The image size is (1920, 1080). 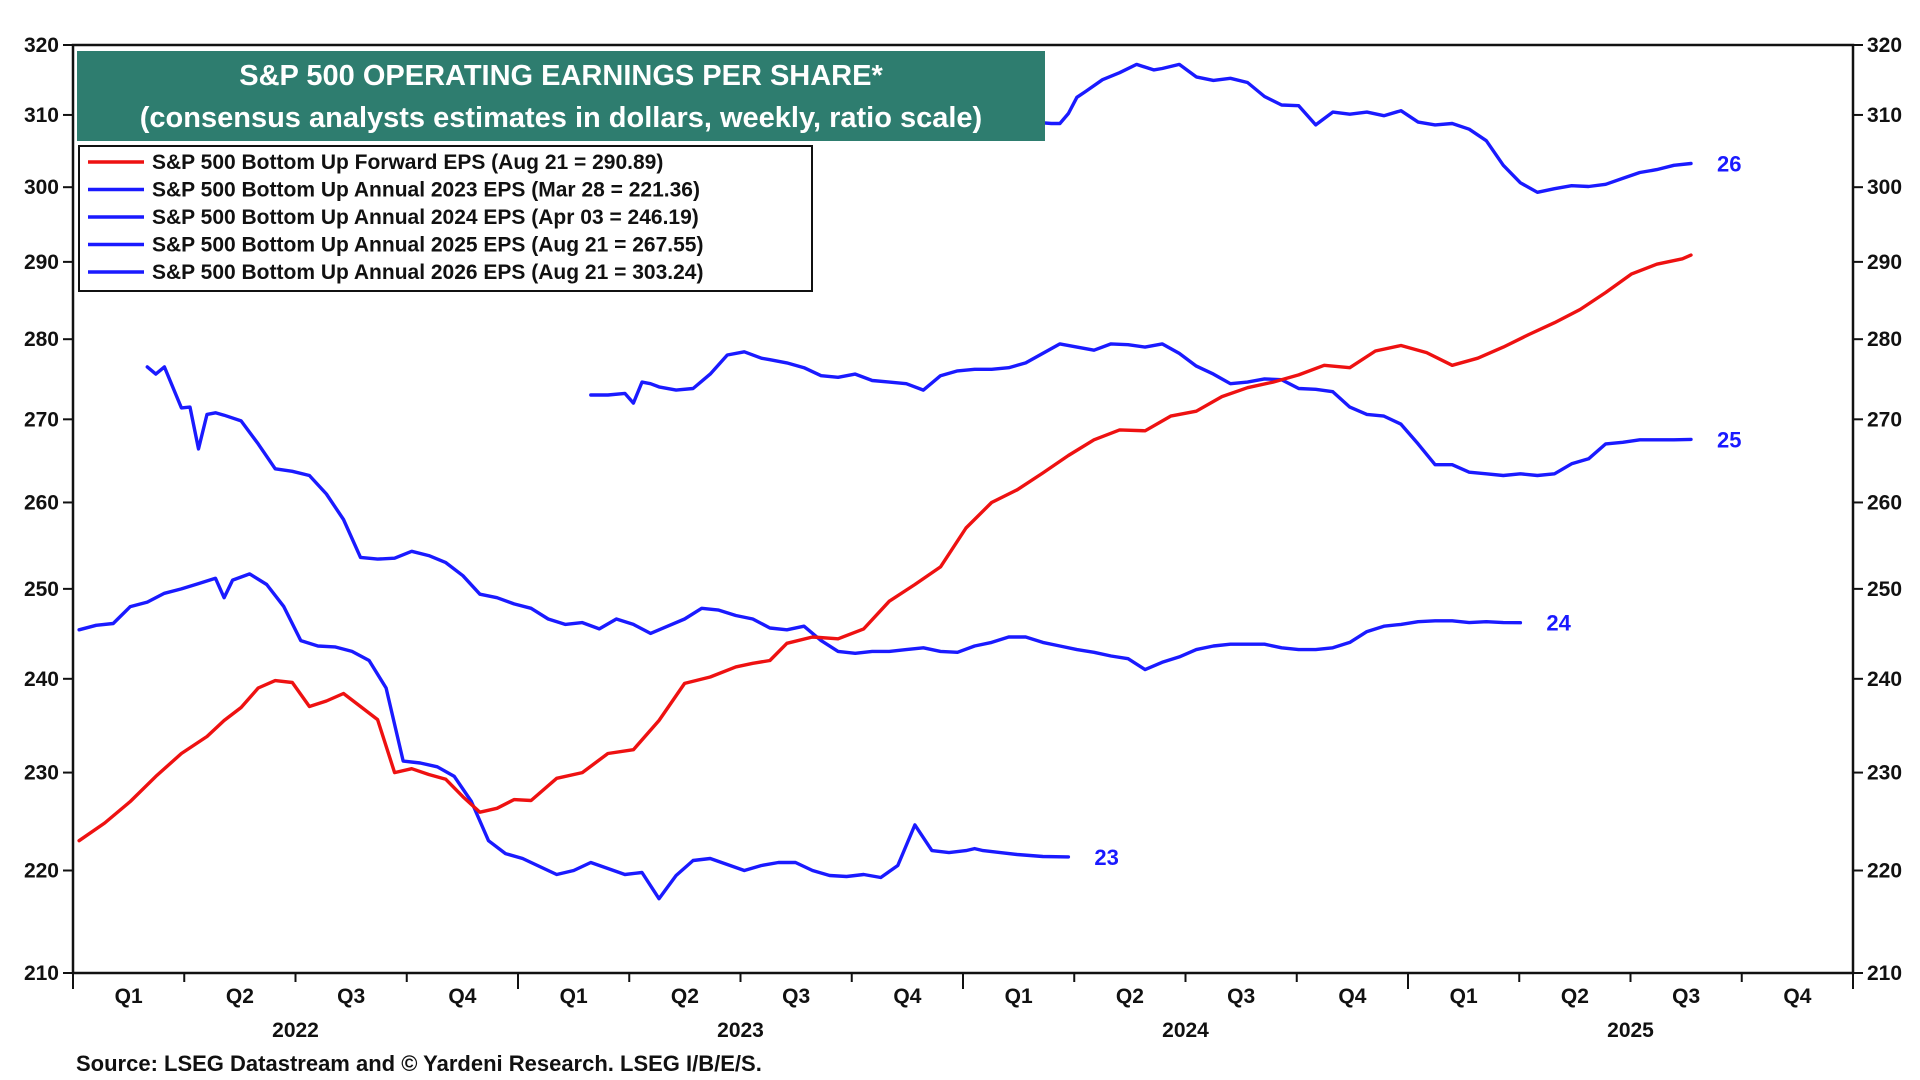 What do you see at coordinates (1884, 679) in the screenshot?
I see `y-tick-label-right: 240` at bounding box center [1884, 679].